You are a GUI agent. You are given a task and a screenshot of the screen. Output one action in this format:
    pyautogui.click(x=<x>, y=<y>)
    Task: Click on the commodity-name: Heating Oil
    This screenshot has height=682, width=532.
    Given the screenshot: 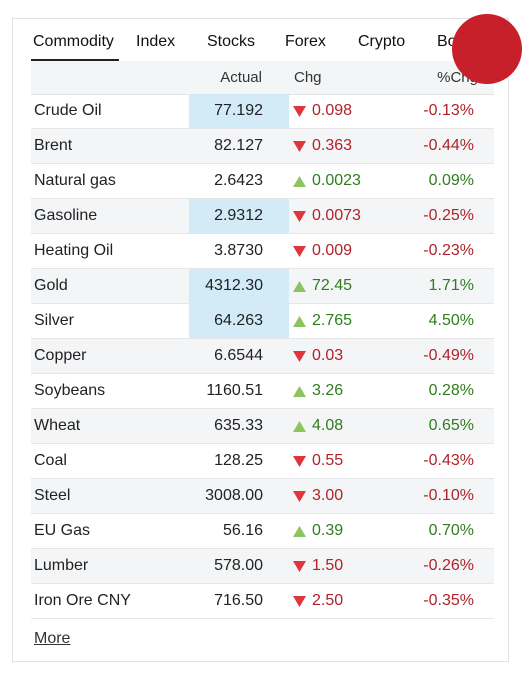 What is the action you would take?
    pyautogui.click(x=74, y=250)
    